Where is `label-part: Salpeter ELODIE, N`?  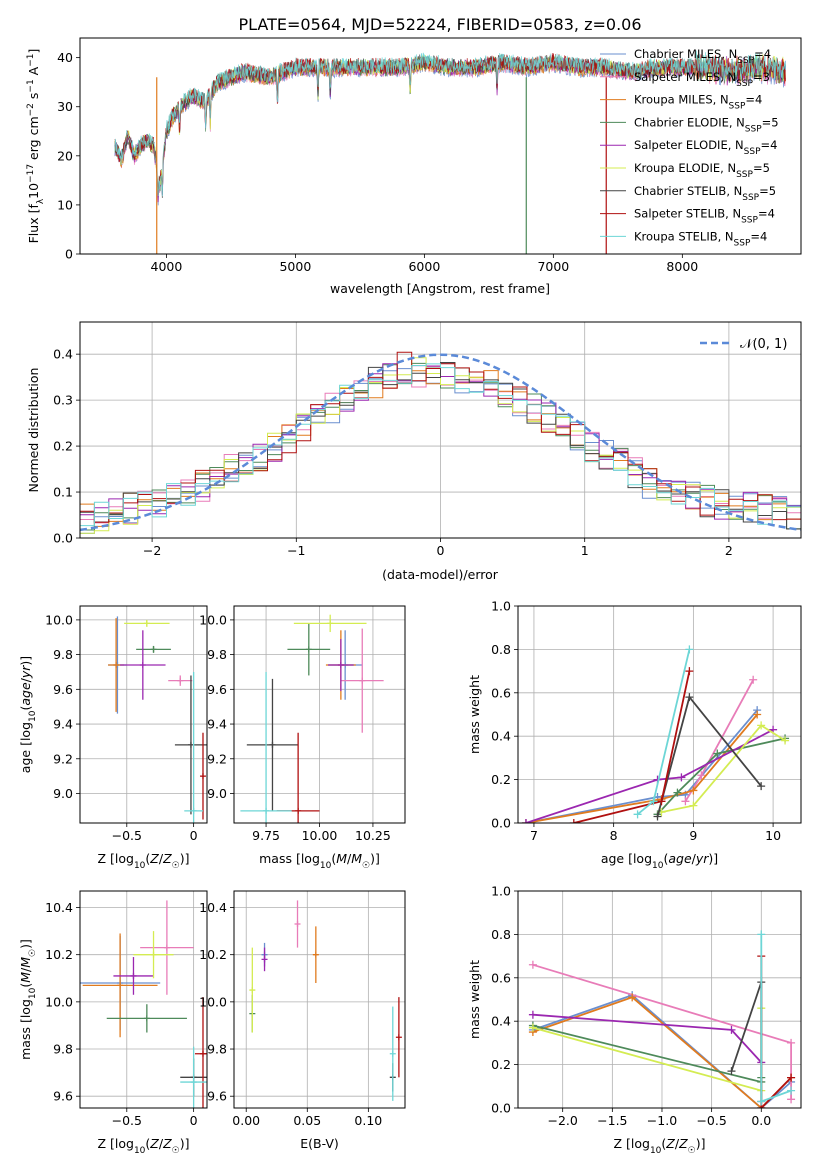 label-part: Salpeter ELODIE, N is located at coordinates (689, 145).